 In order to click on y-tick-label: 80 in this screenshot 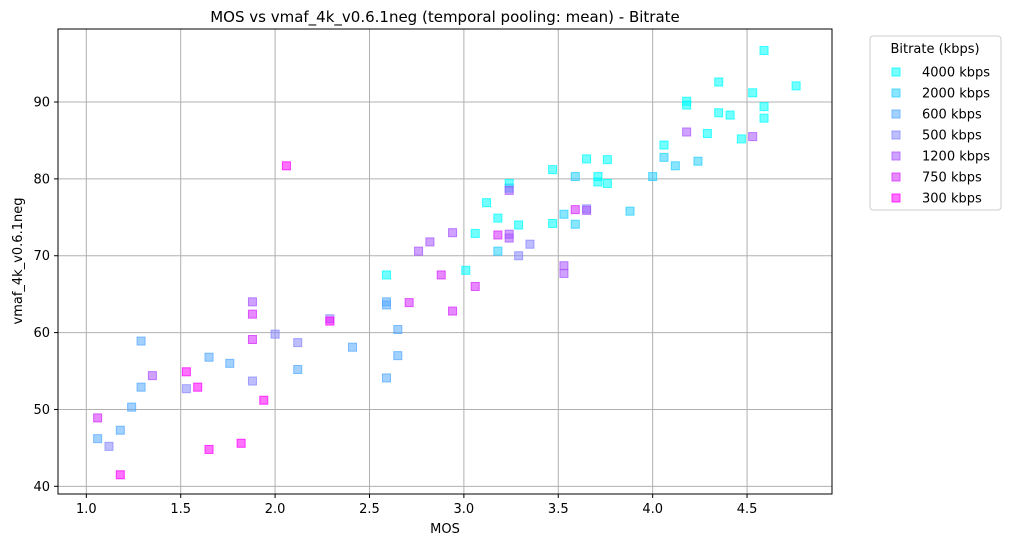, I will do `click(41, 179)`.